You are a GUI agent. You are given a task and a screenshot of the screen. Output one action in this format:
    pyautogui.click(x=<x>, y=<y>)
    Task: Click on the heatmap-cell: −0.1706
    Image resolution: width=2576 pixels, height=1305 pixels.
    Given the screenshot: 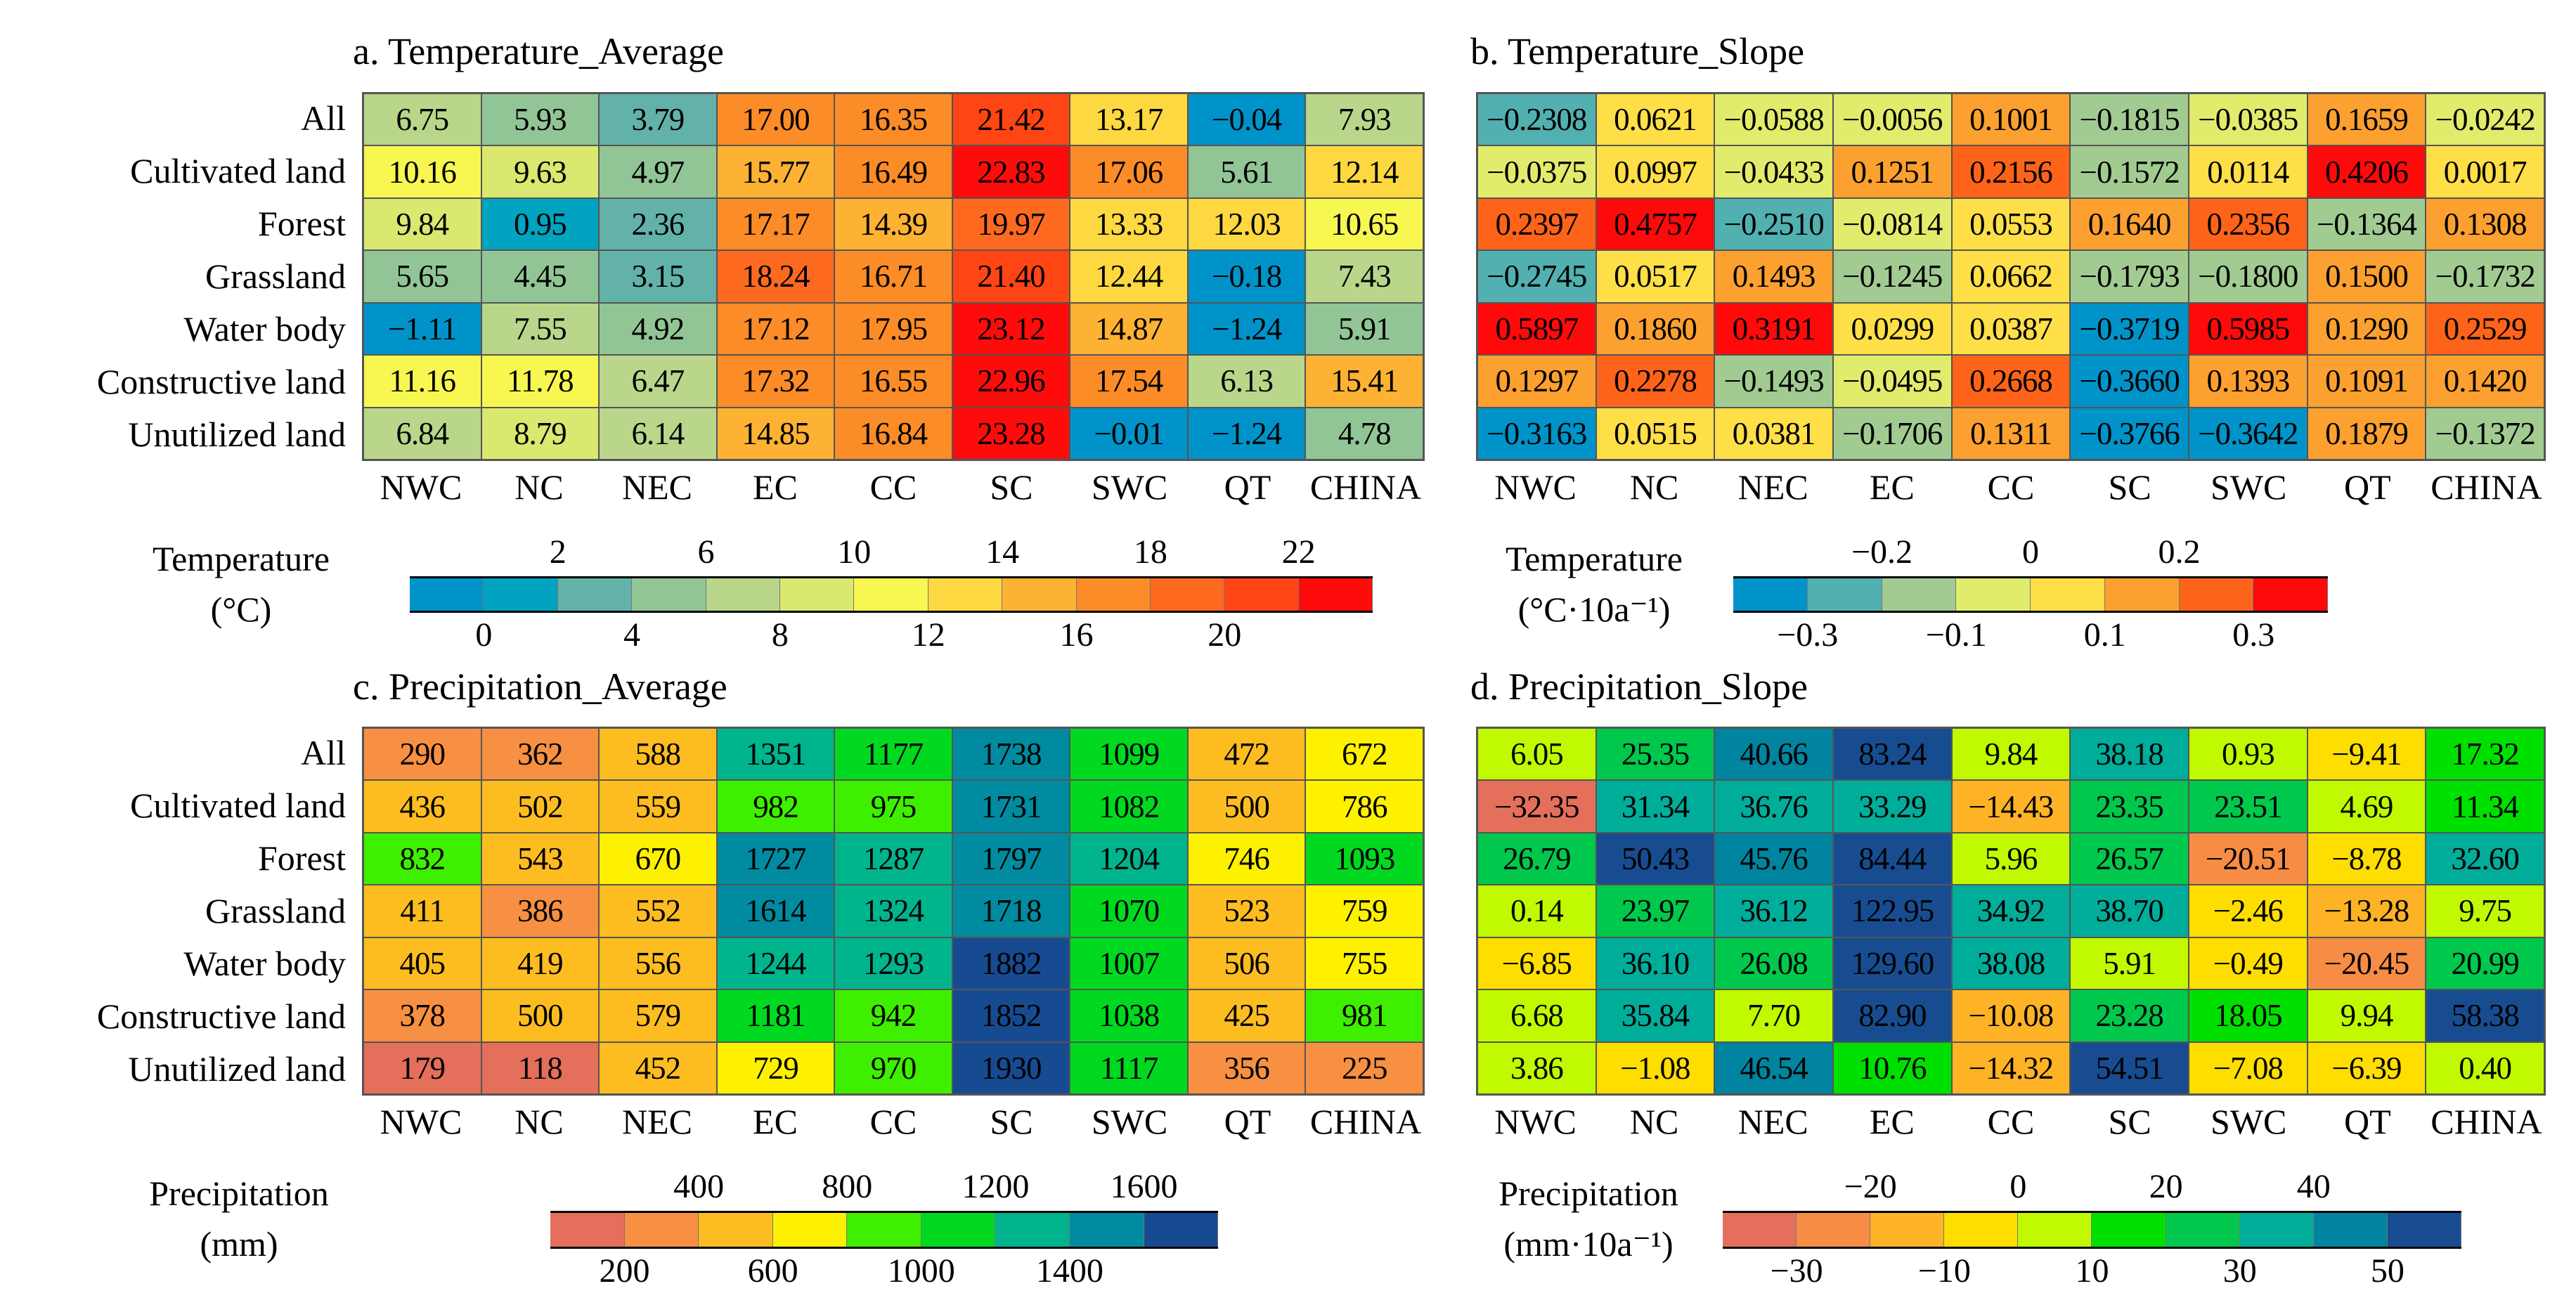 What is the action you would take?
    pyautogui.click(x=1892, y=434)
    